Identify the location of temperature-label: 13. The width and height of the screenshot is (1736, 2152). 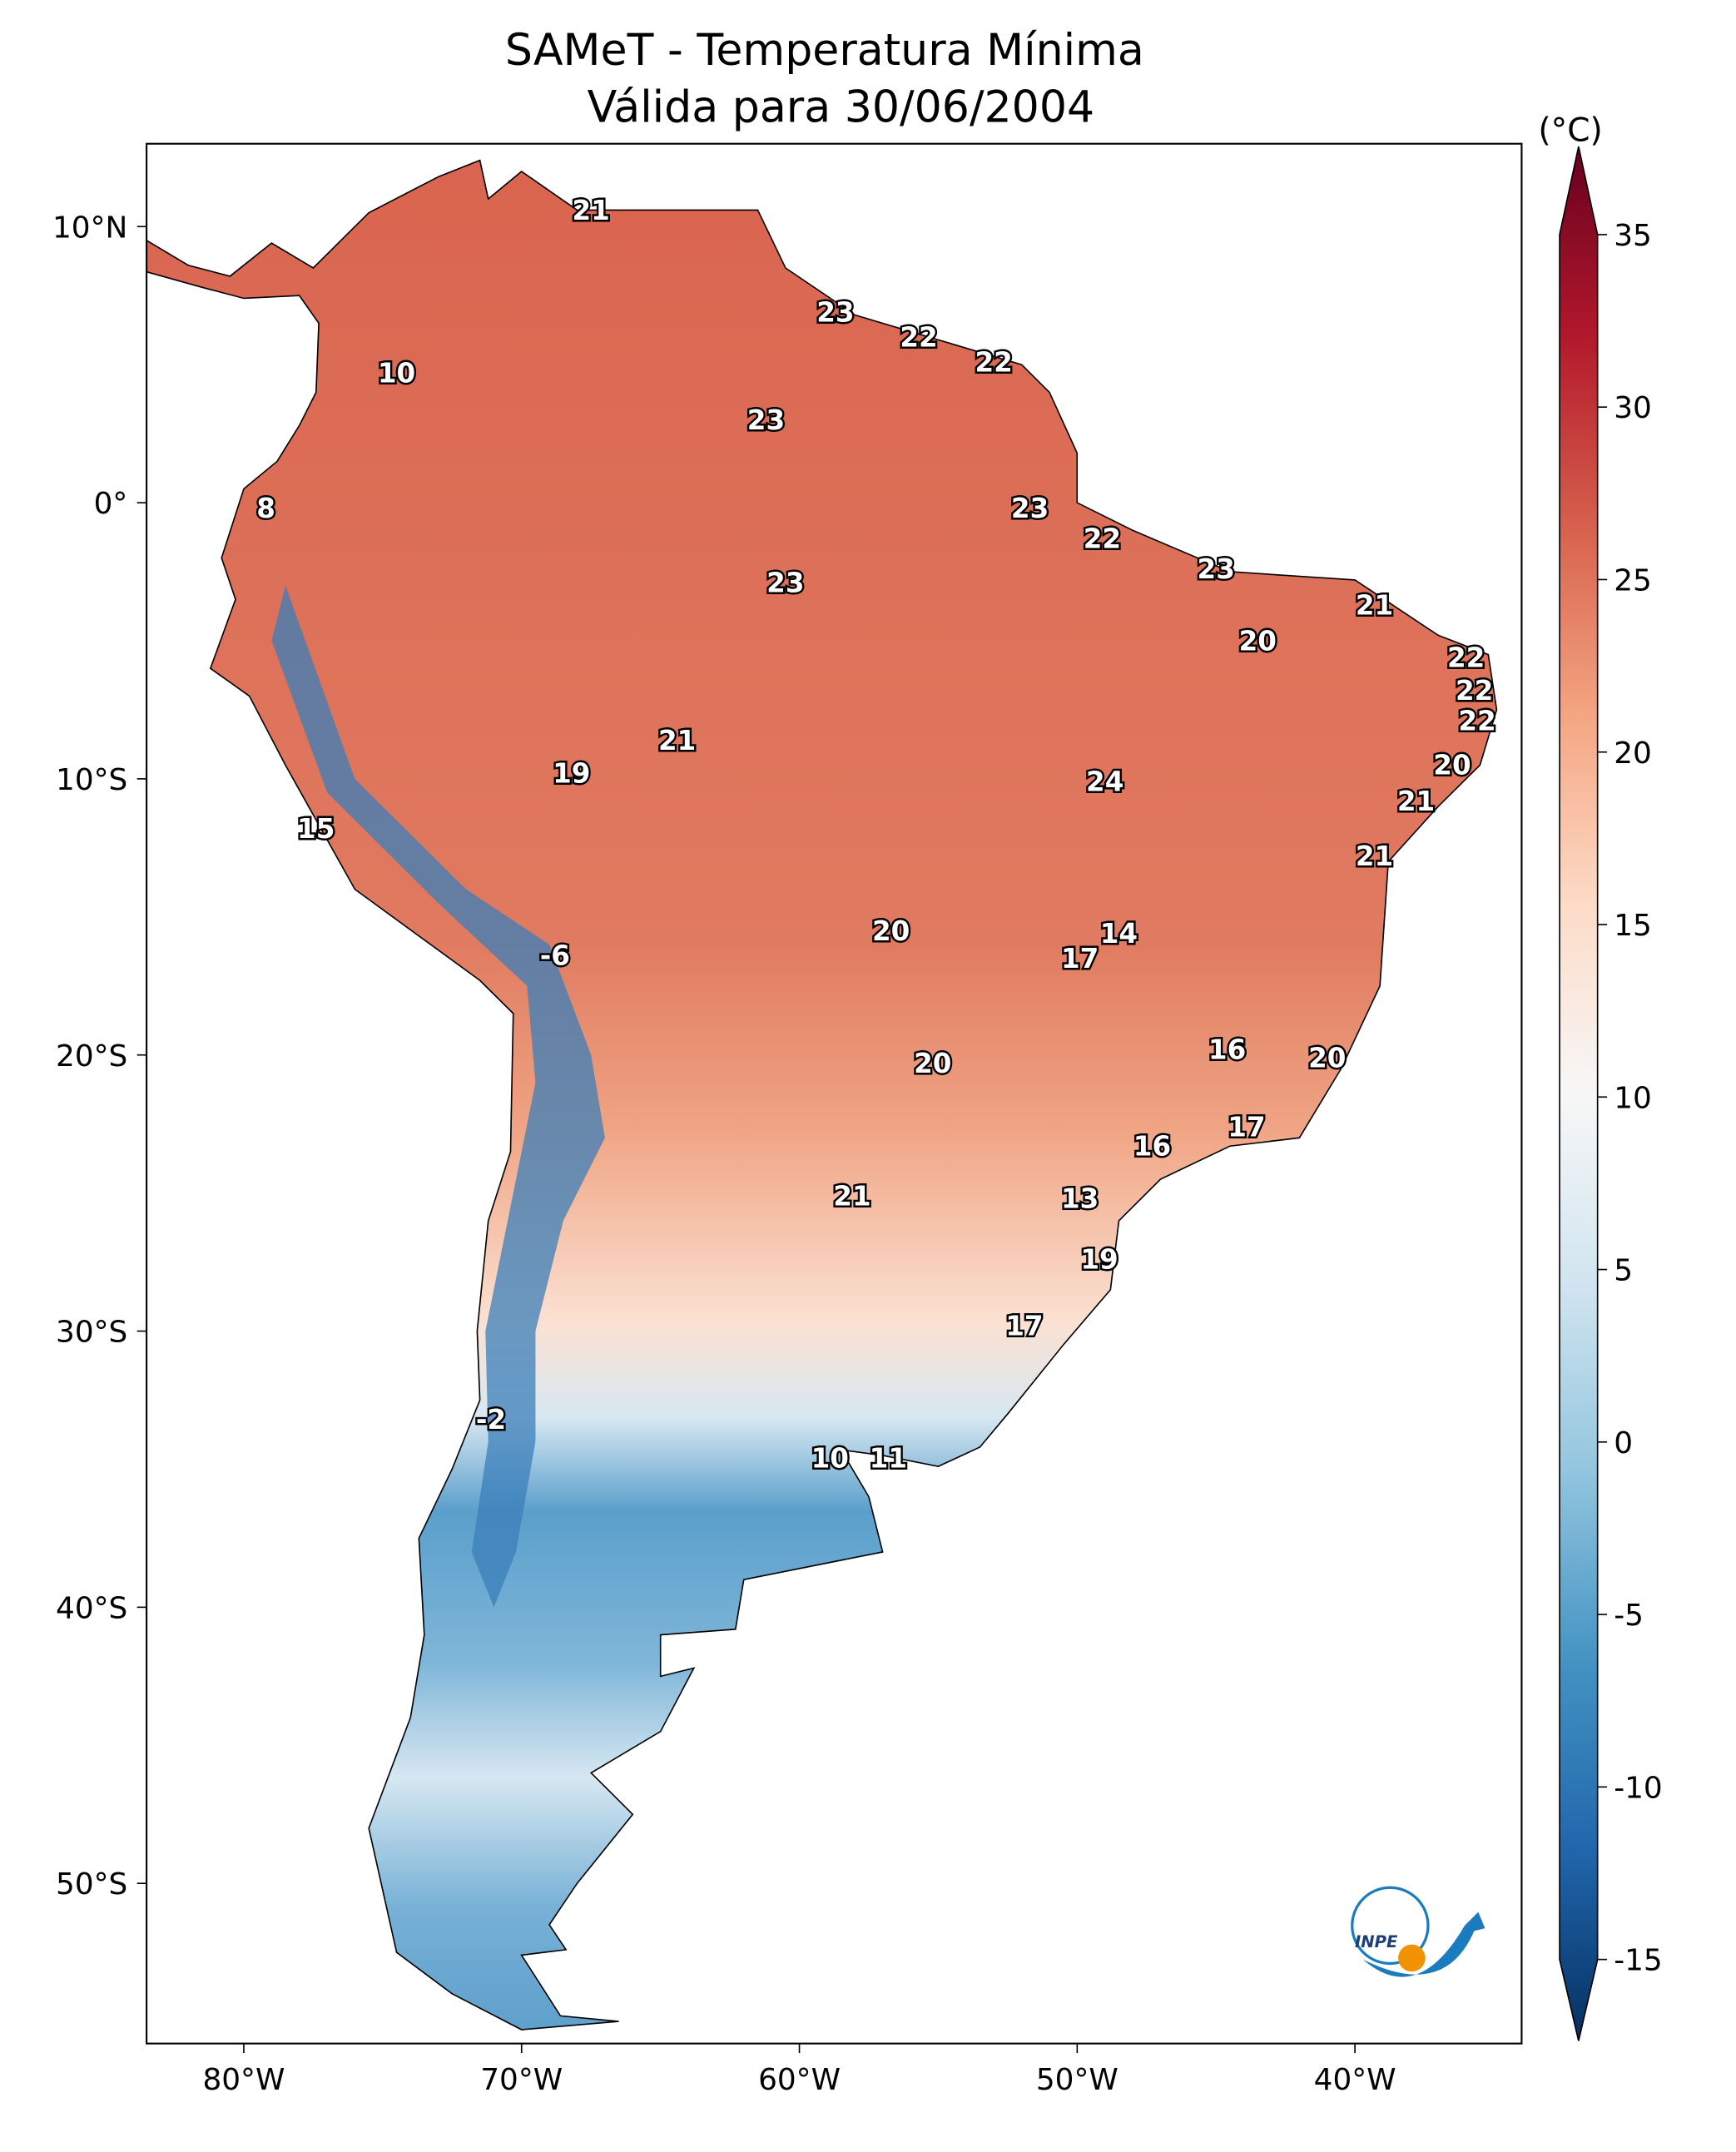
(1080, 1199).